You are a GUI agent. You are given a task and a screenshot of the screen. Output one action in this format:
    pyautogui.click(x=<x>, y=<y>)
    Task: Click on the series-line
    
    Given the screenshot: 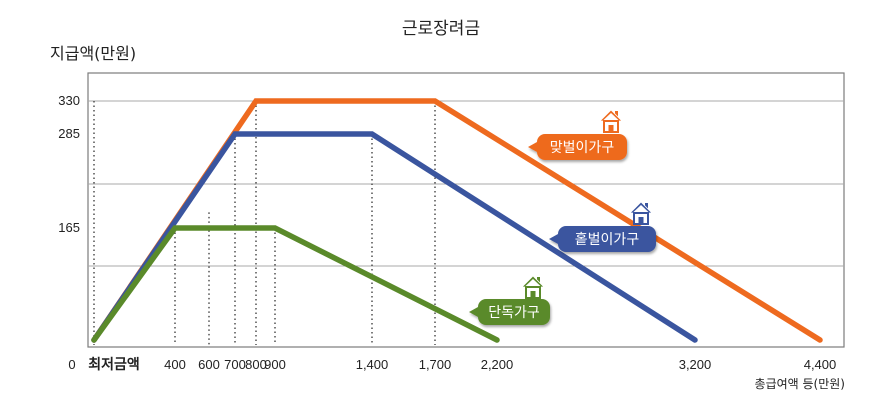 What is the action you would take?
    pyautogui.click(x=295, y=284)
    